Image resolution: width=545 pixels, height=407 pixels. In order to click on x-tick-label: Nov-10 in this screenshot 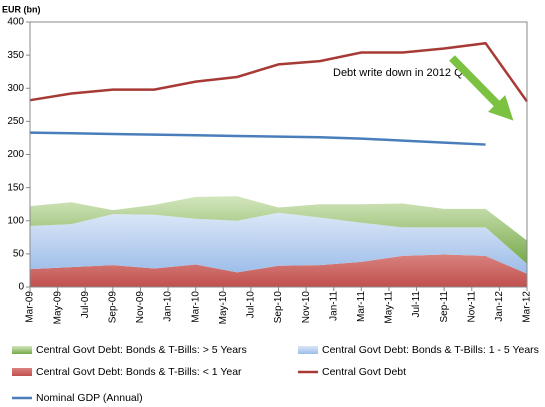, I will do `click(306, 307)`.